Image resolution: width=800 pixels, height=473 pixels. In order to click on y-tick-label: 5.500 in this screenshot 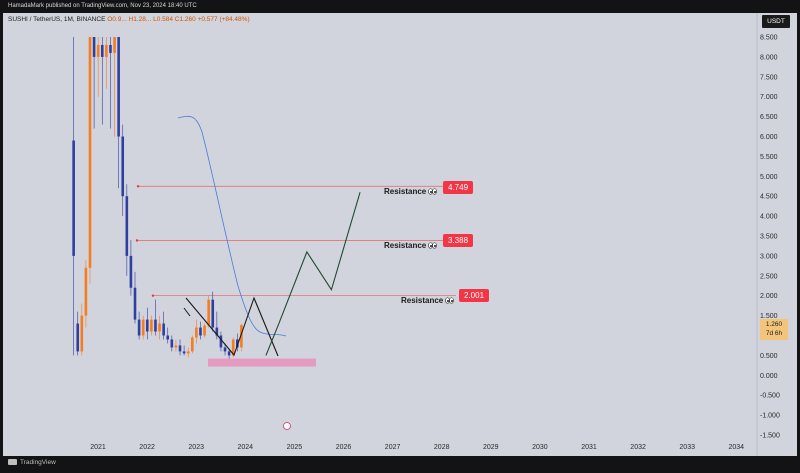, I will do `click(769, 157)`.